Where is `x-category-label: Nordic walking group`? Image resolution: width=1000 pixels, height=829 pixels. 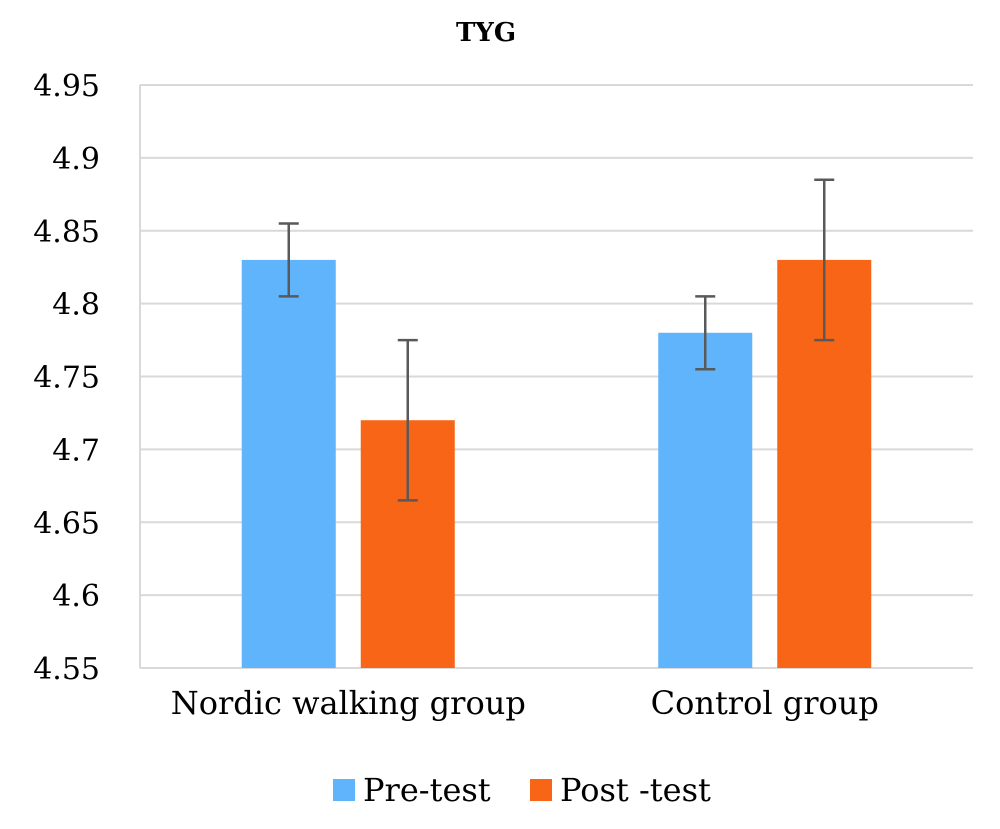 x-category-label: Nordic walking group is located at coordinates (348, 703).